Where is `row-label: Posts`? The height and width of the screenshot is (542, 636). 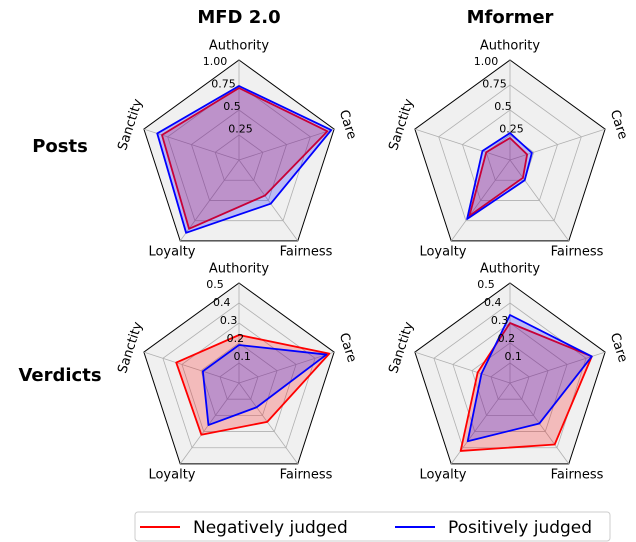
row-label: Posts is located at coordinates (60, 146).